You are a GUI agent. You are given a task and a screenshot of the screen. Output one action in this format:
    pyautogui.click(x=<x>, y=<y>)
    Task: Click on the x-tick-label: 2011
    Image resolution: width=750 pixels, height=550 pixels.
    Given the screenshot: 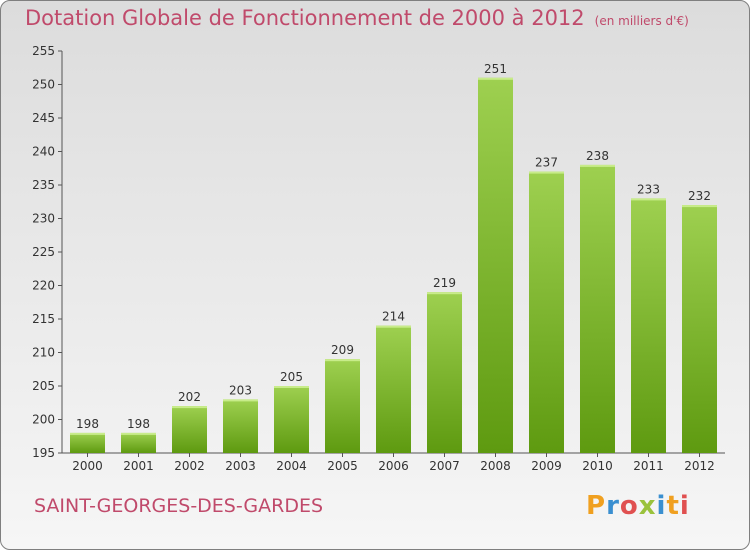 What is the action you would take?
    pyautogui.click(x=648, y=466)
    